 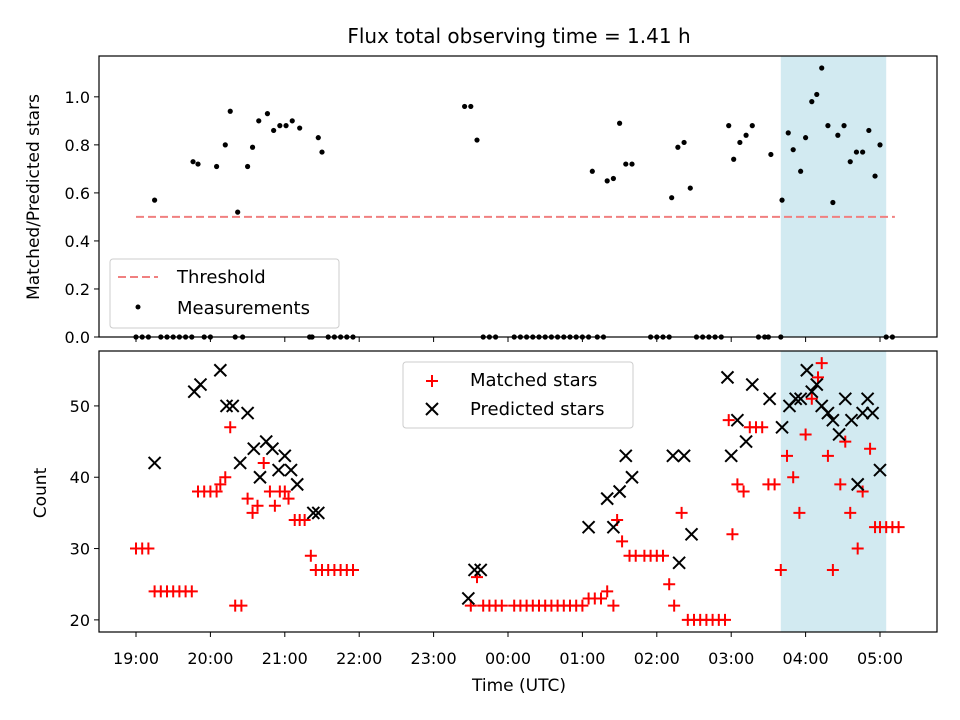 What do you see at coordinates (880, 658) in the screenshot?
I see `x-tick-label: 05:00` at bounding box center [880, 658].